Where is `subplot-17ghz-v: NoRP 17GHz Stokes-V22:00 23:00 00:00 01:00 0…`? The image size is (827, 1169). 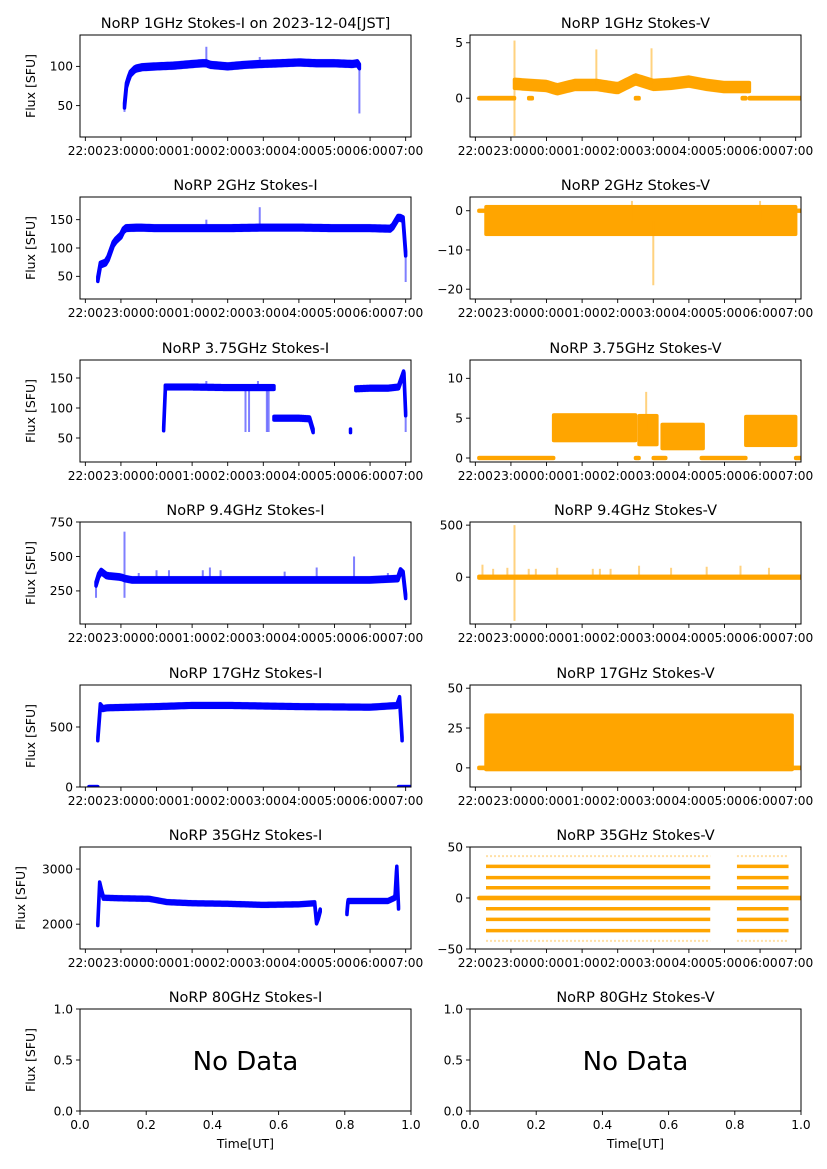 subplot-17ghz-v: NoRP 17GHz Stokes-V22:00 23:00 00:00 01:00 0… is located at coordinates (630, 737).